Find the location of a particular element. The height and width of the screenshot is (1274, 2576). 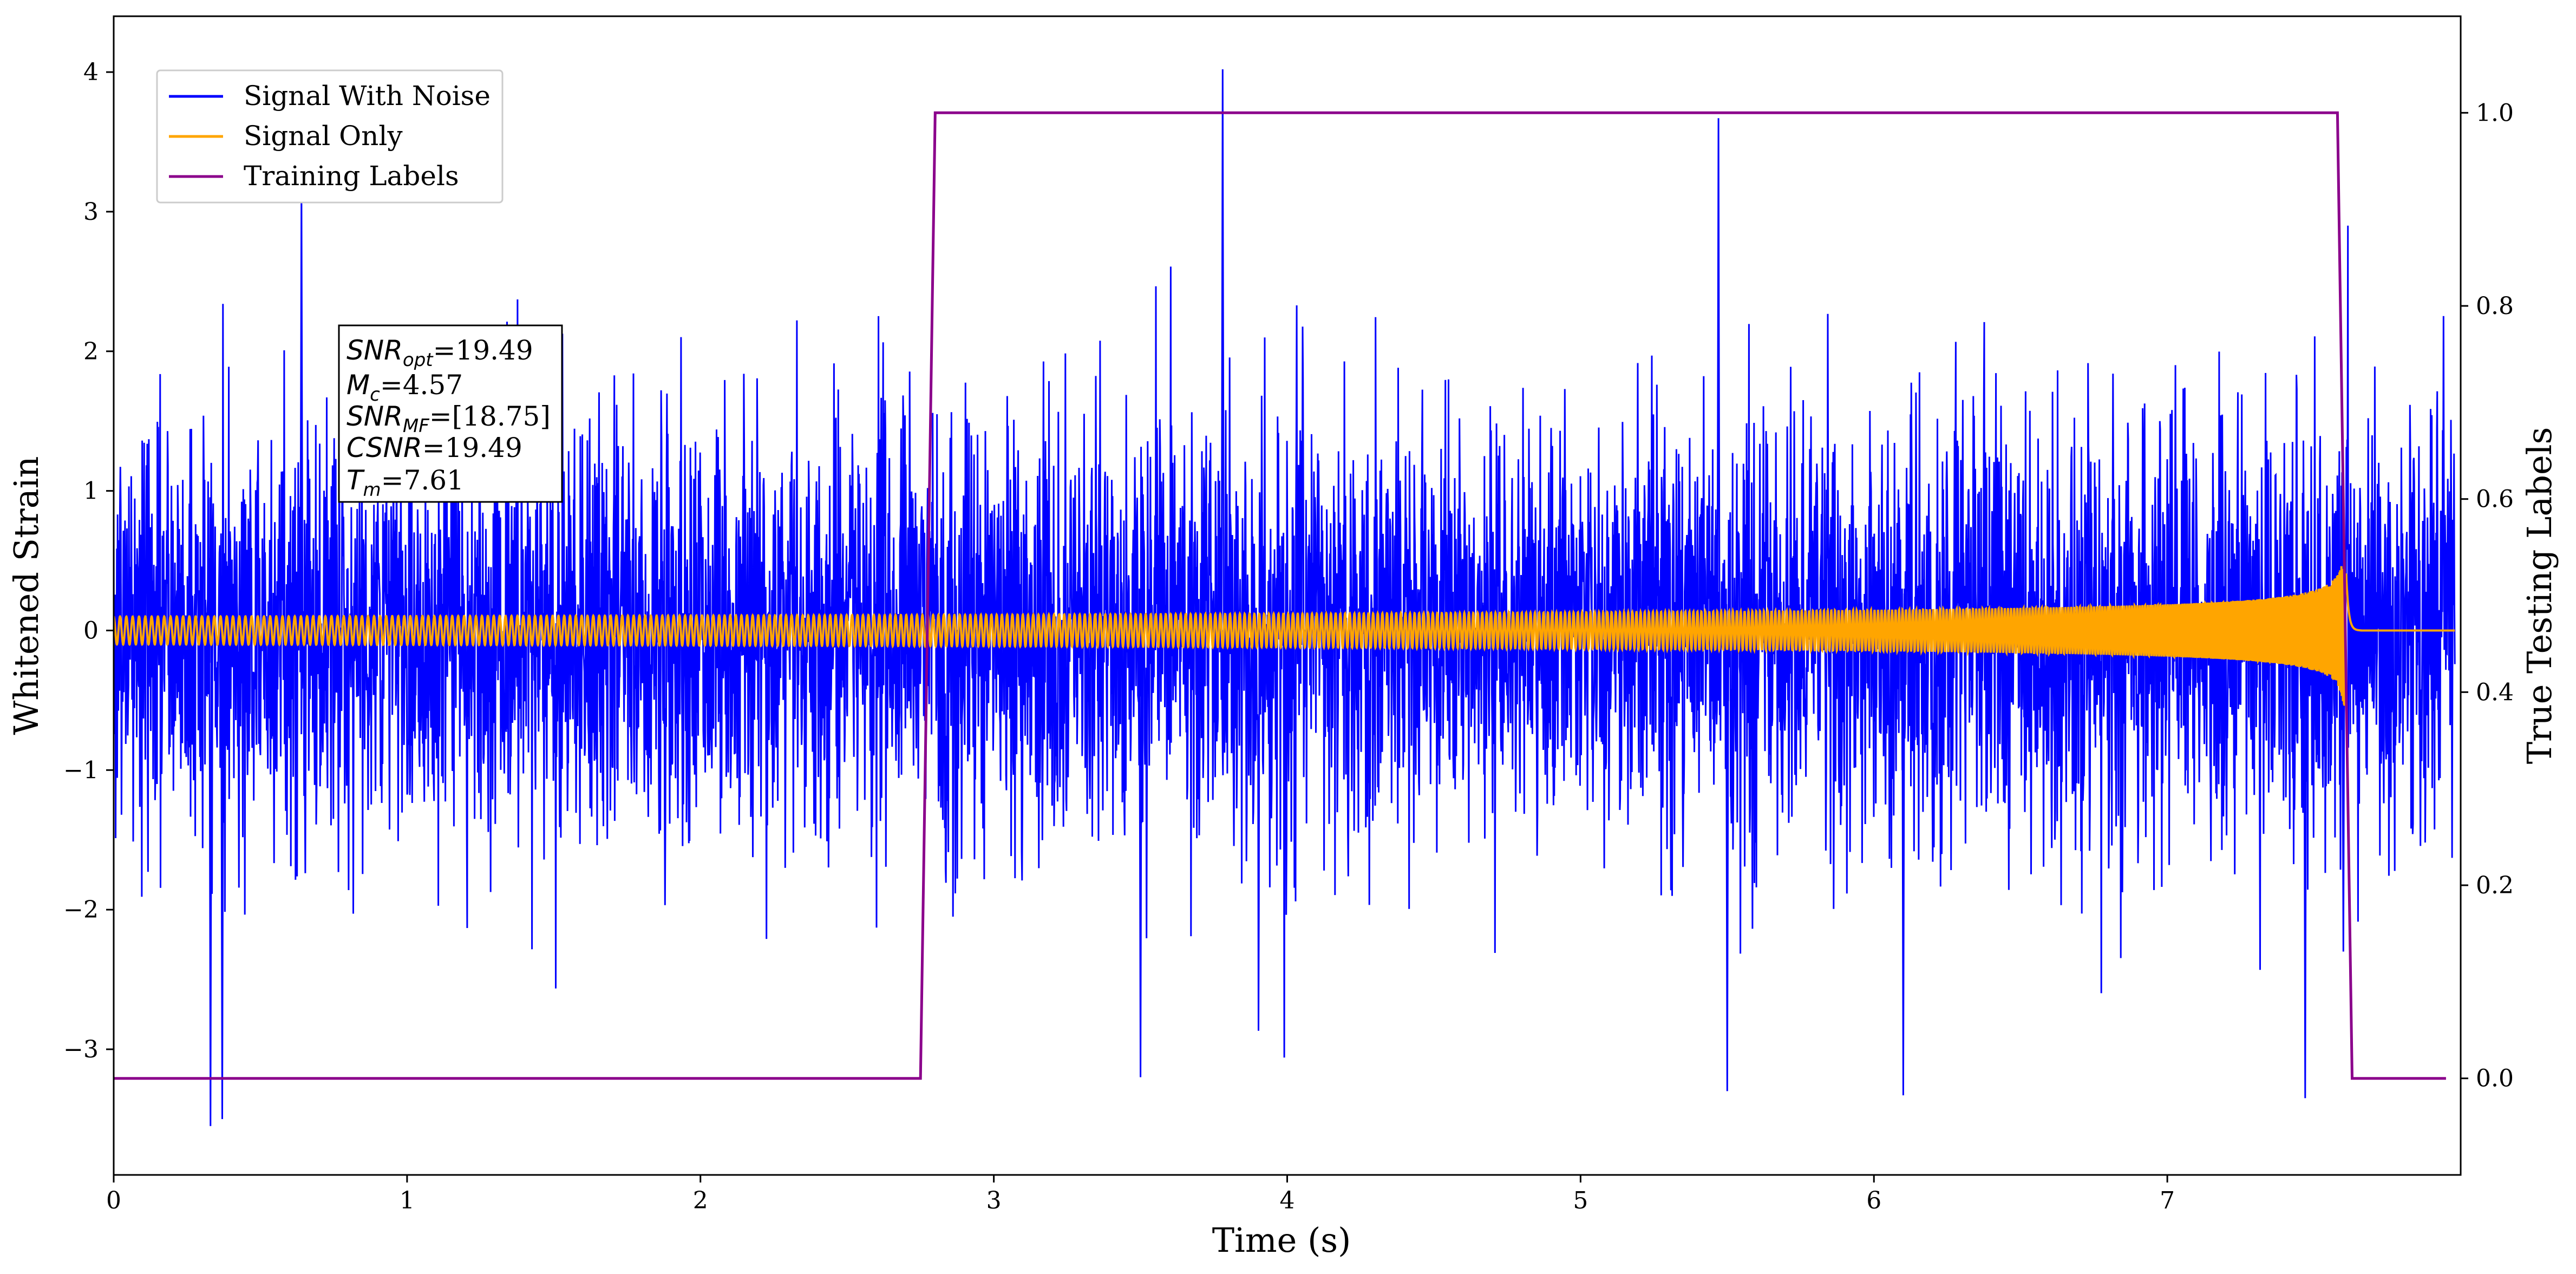

y-left-tick-label: −1 is located at coordinates (81, 770).